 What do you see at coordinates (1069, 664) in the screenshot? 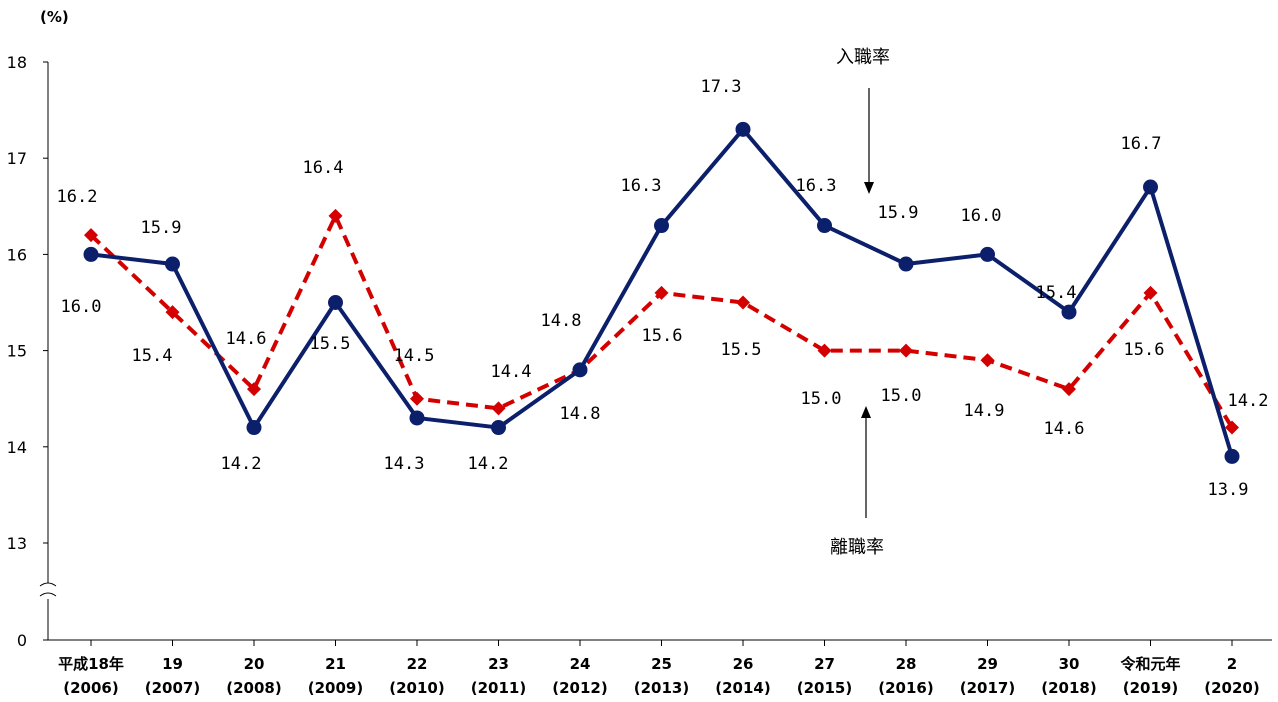
I see `x-tick-label: 30` at bounding box center [1069, 664].